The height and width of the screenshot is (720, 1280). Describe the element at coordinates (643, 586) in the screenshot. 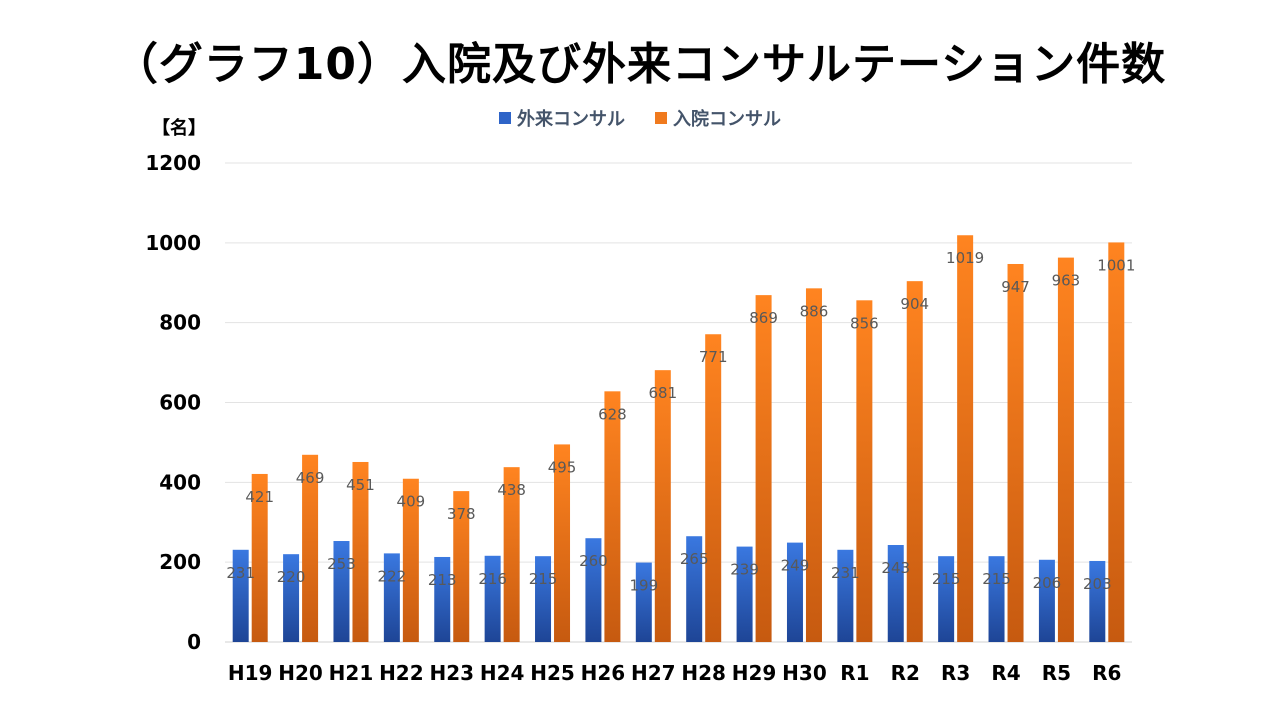

I see `data-label-outpatient: 199` at that location.